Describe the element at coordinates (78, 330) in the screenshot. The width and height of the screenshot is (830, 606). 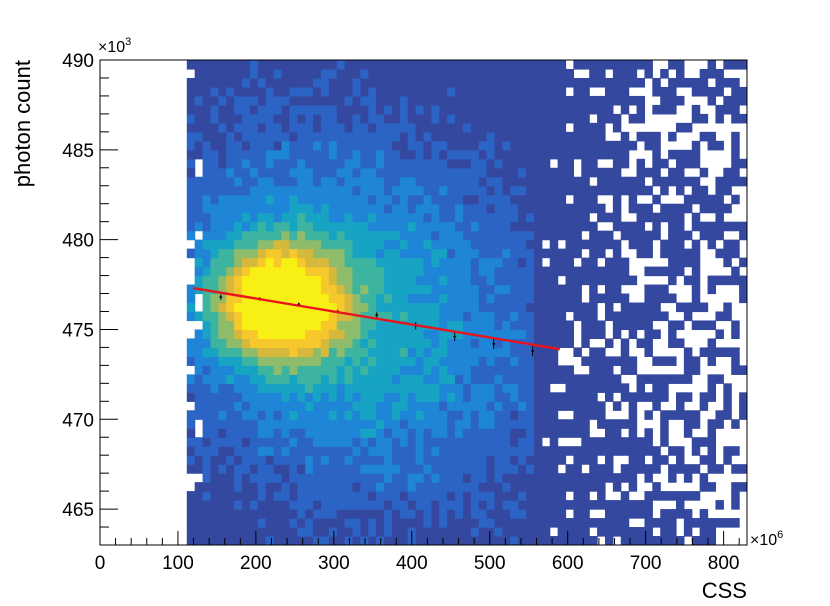
I see `y-tick-label: 475` at that location.